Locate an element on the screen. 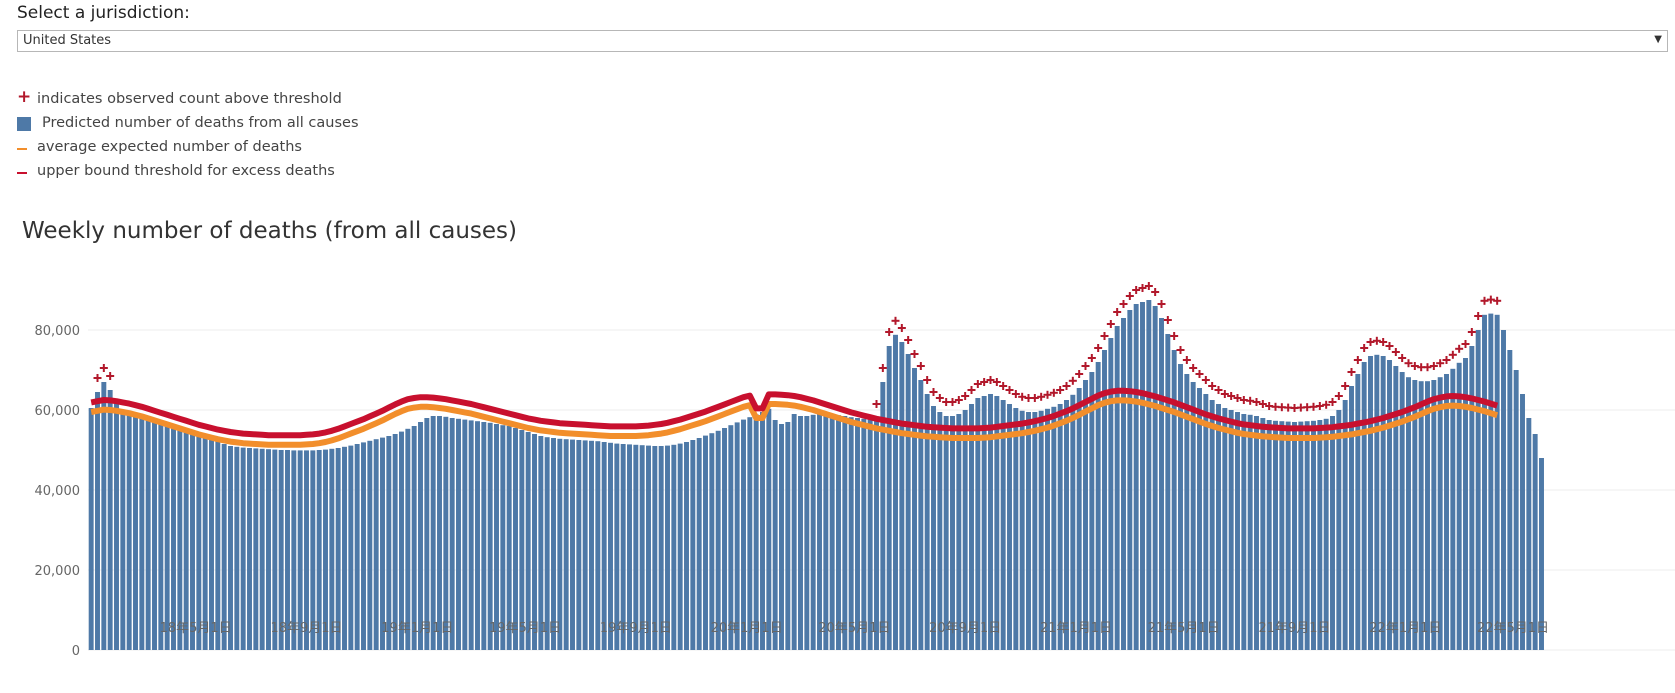  threshold-line is located at coordinates (794, 413).